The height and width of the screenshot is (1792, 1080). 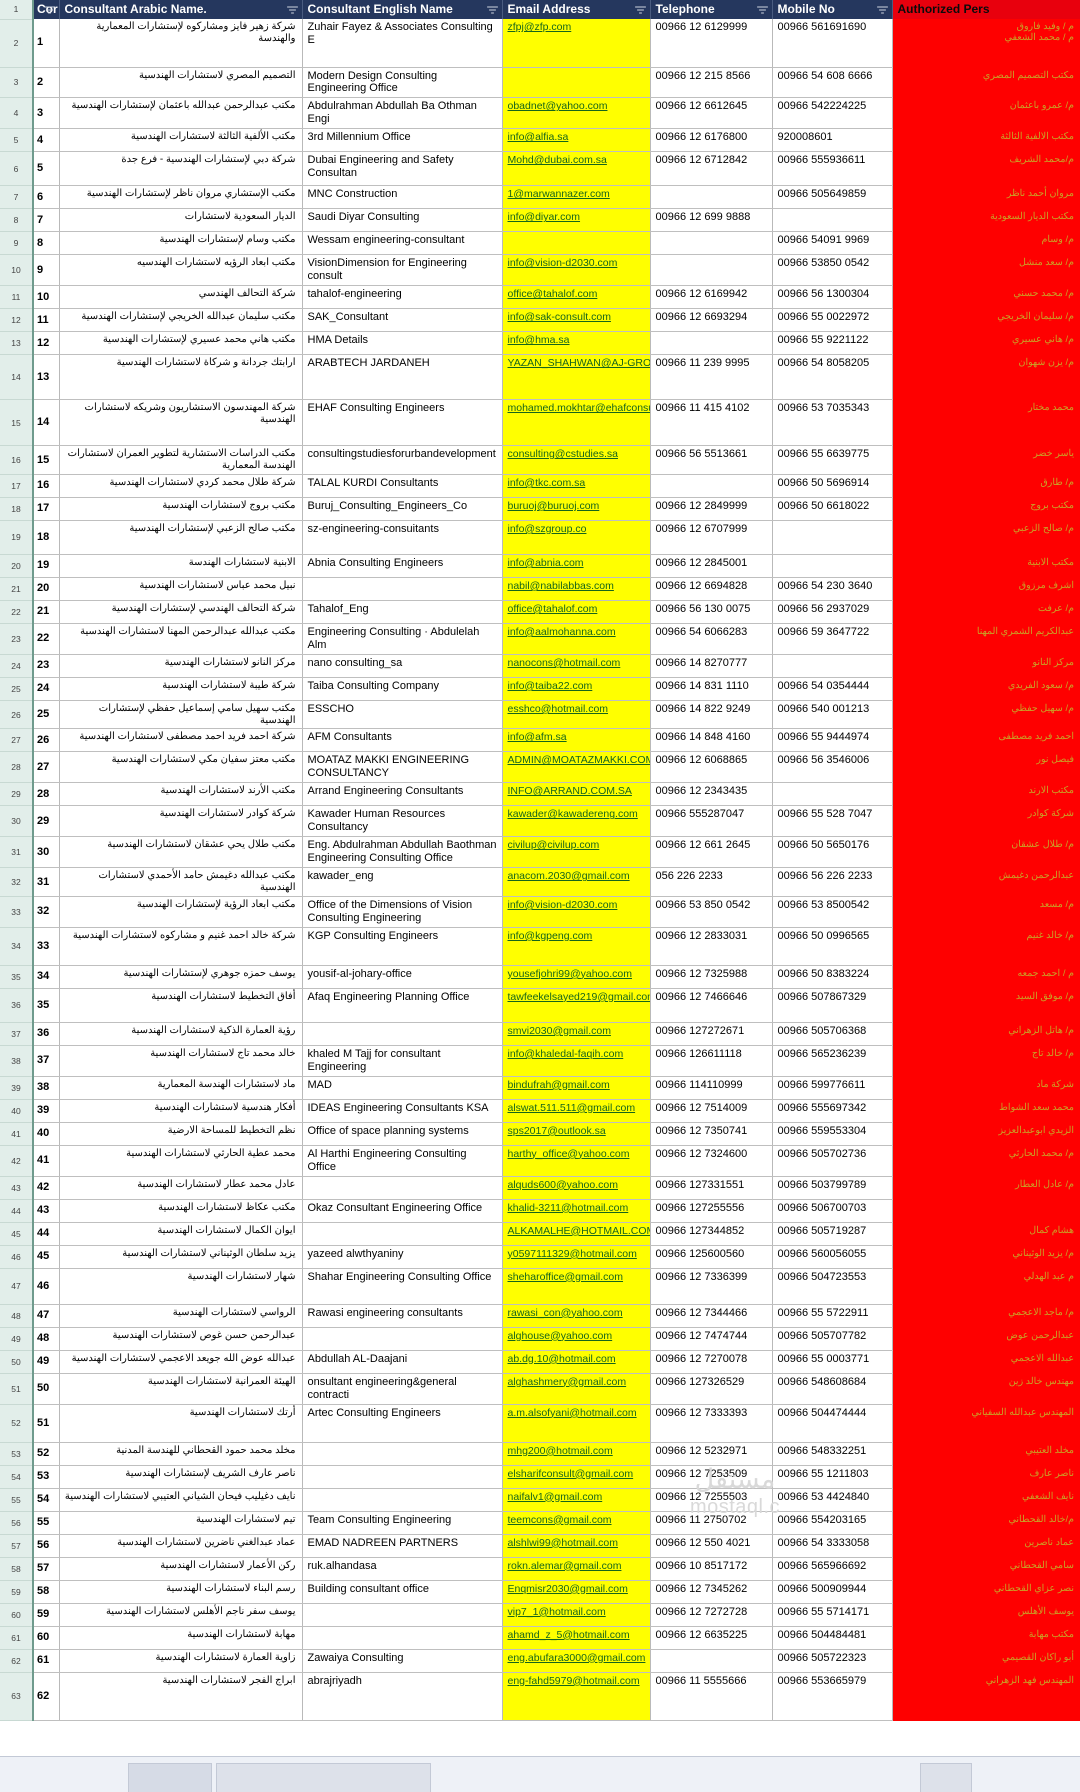 What do you see at coordinates (576, 460) in the screenshot?
I see `cell-email: consulting@cstudies.sa` at bounding box center [576, 460].